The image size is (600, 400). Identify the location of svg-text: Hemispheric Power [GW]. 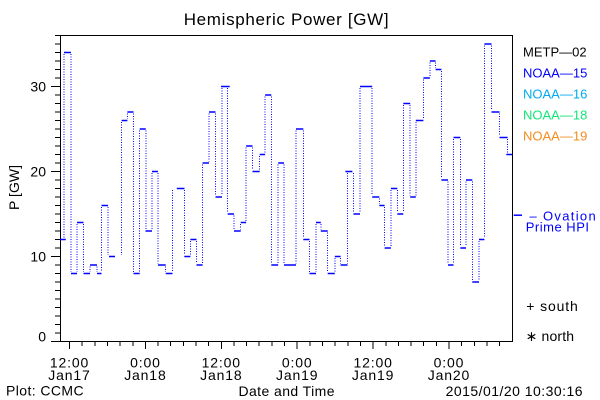
(287, 19).